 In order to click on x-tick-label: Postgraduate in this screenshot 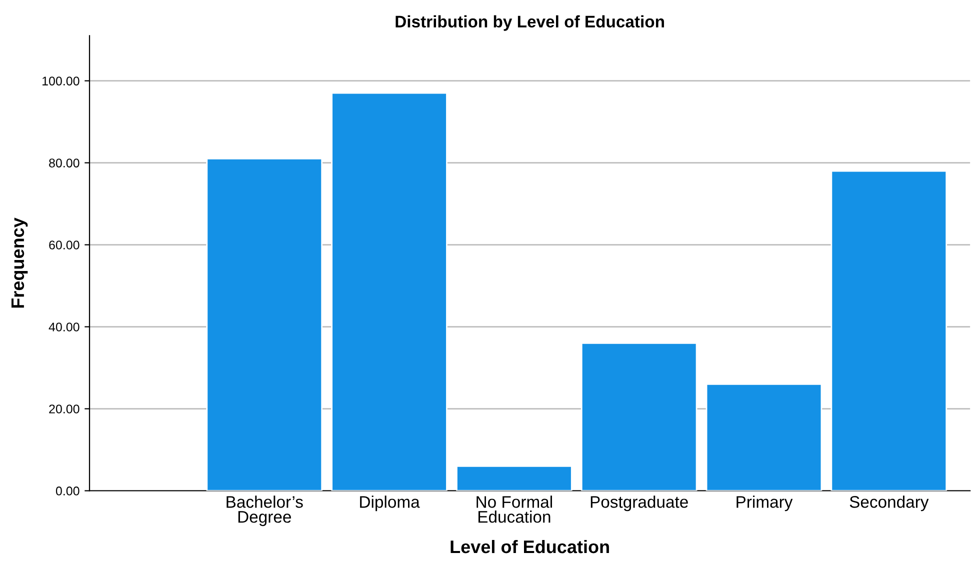, I will do `click(639, 504)`.